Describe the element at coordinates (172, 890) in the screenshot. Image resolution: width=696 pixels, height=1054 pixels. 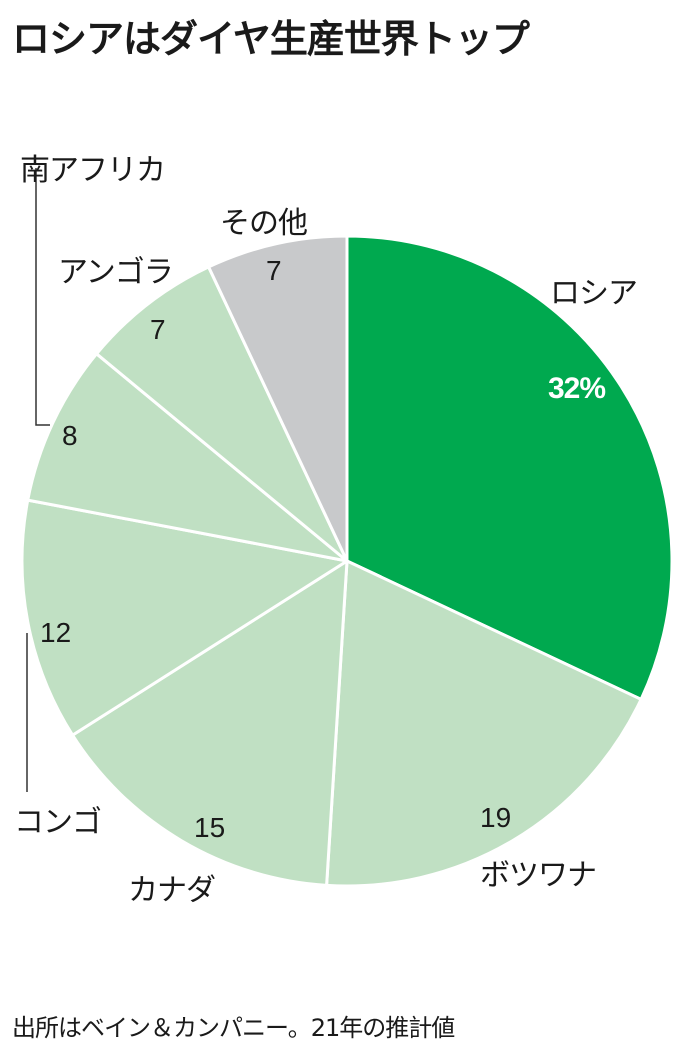
I see `label-canada: カナダ` at that location.